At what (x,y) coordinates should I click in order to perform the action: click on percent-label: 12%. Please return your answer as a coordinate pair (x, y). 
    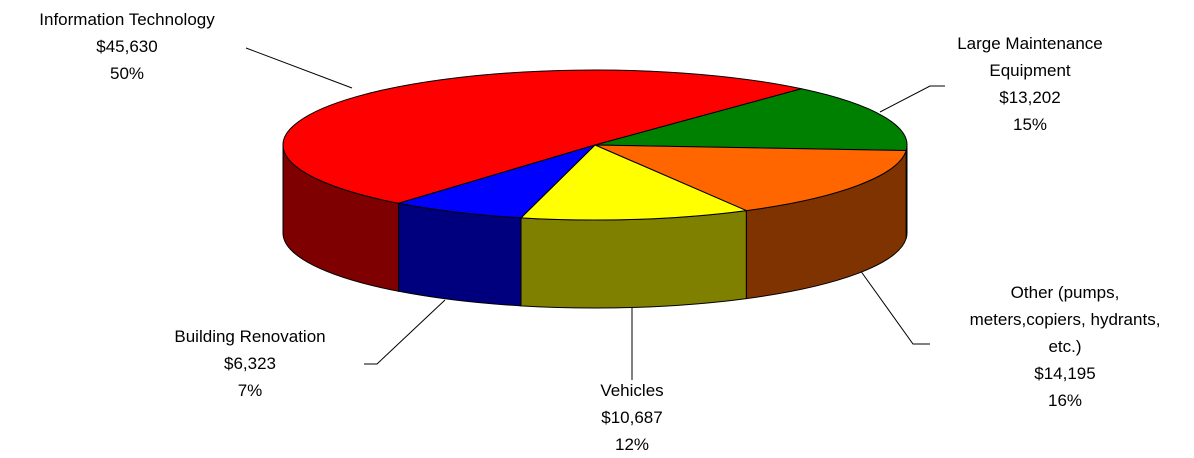
    Looking at the image, I should click on (632, 444).